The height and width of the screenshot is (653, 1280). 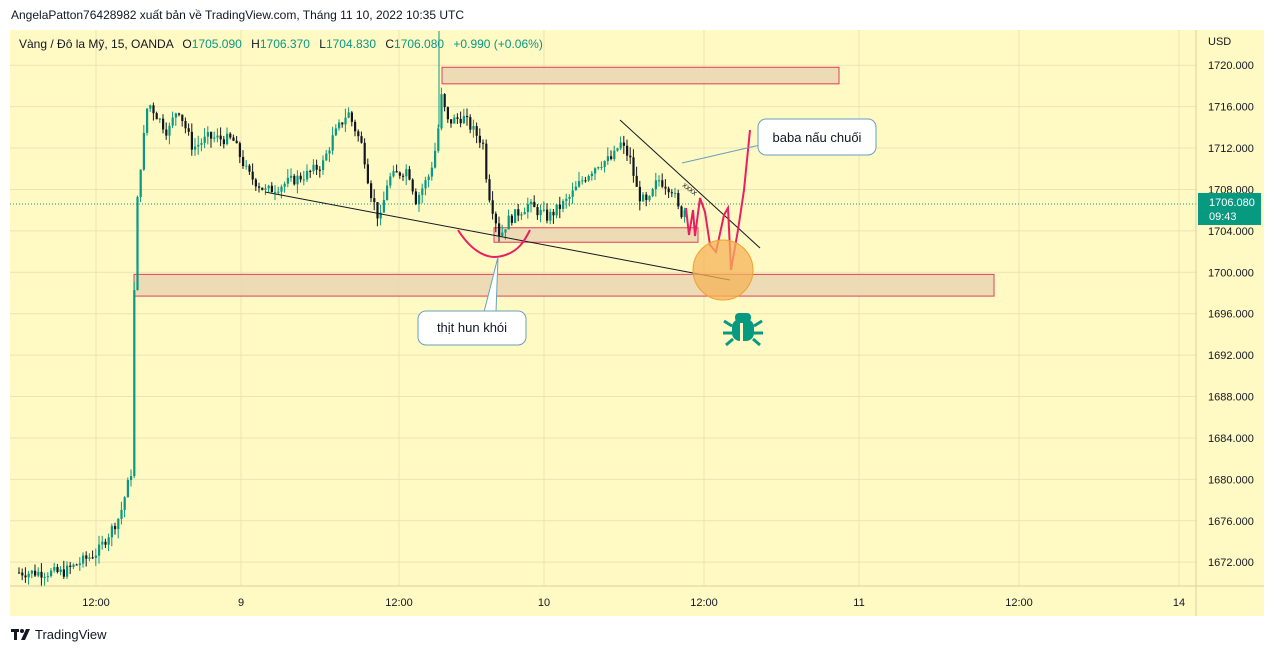 I want to click on y-tick-label: 1700.000, so click(x=1231, y=273).